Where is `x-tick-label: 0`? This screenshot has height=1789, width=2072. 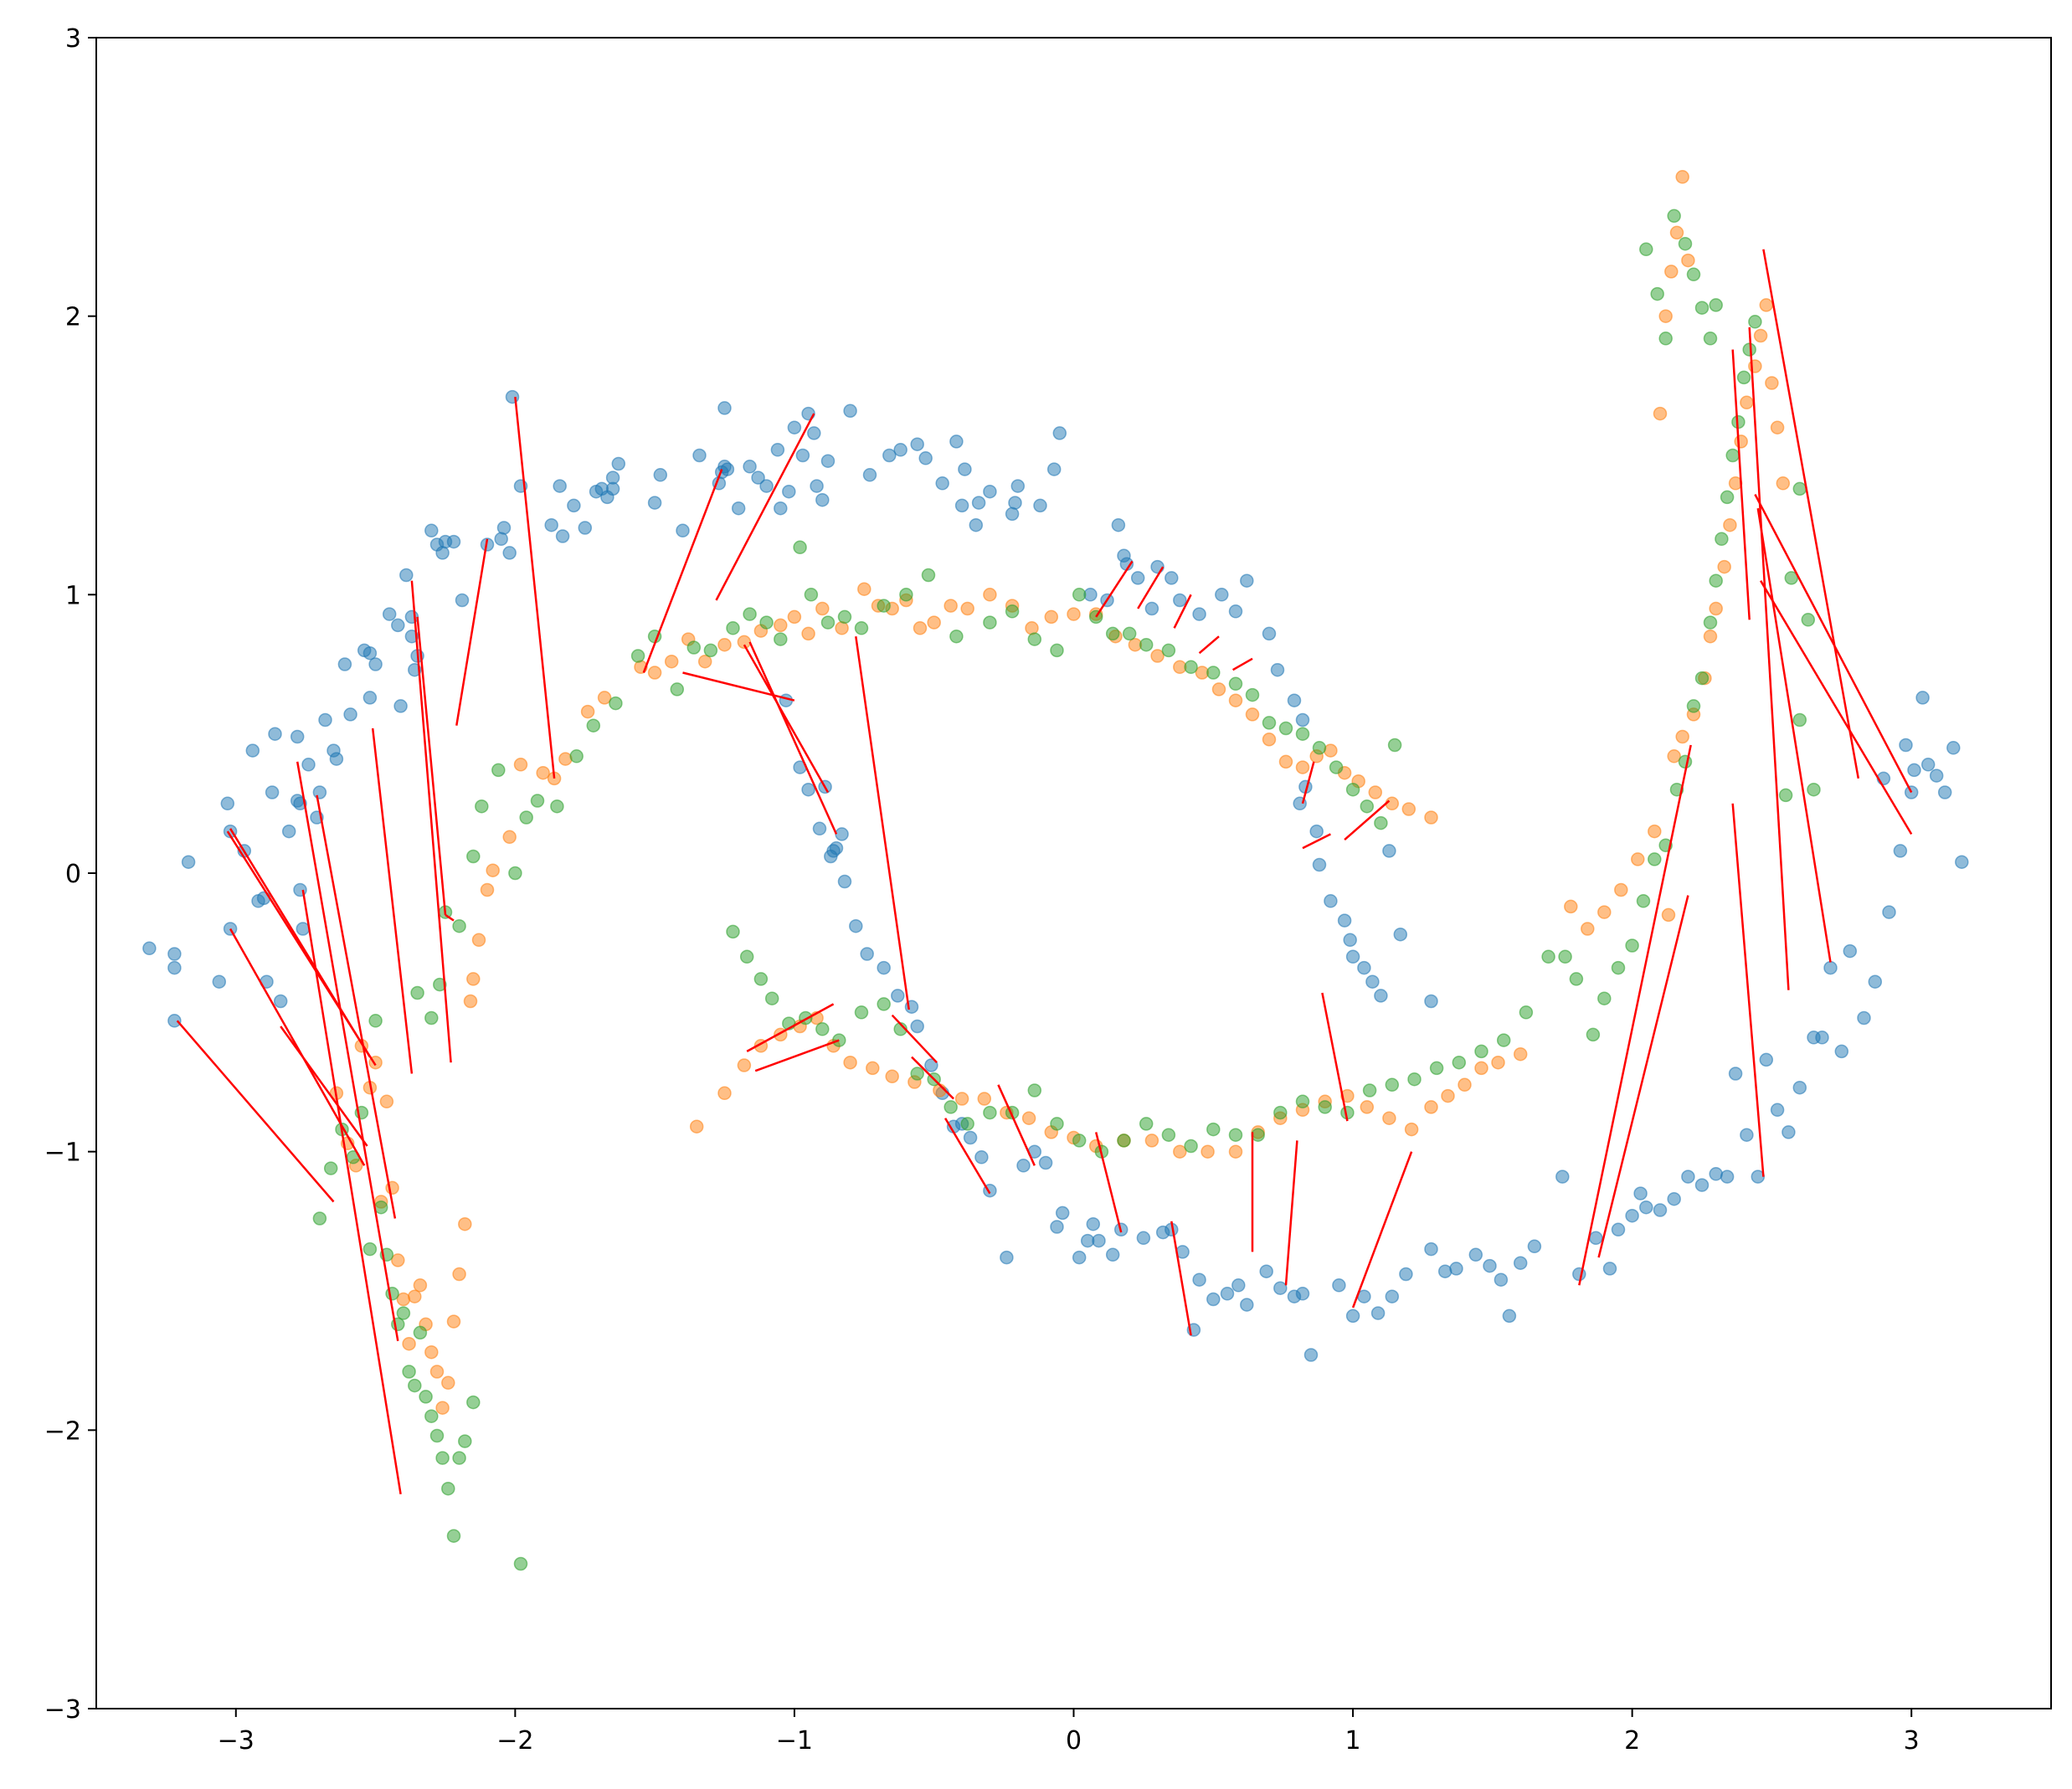
x-tick-label: 0 is located at coordinates (1074, 1741).